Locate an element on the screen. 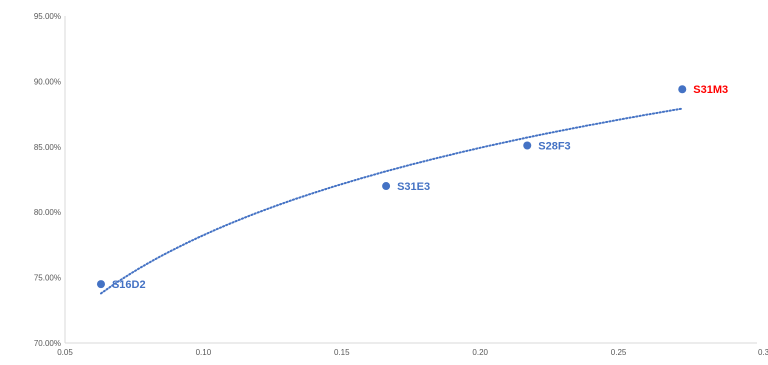 This screenshot has width=768, height=365. data-label: S31E3 is located at coordinates (413, 187).